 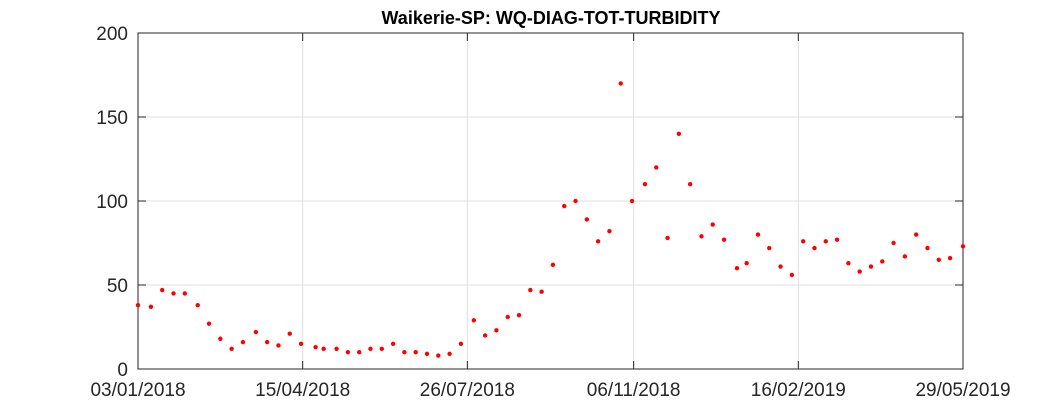 What do you see at coordinates (122, 370) in the screenshot?
I see `y-tick-label: 0` at bounding box center [122, 370].